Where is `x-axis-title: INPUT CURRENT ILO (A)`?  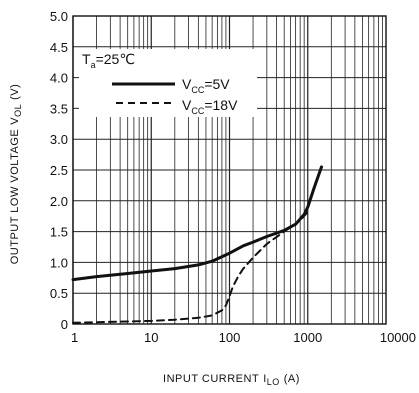 x-axis-title: INPUT CURRENT ILO (A) is located at coordinates (231, 380).